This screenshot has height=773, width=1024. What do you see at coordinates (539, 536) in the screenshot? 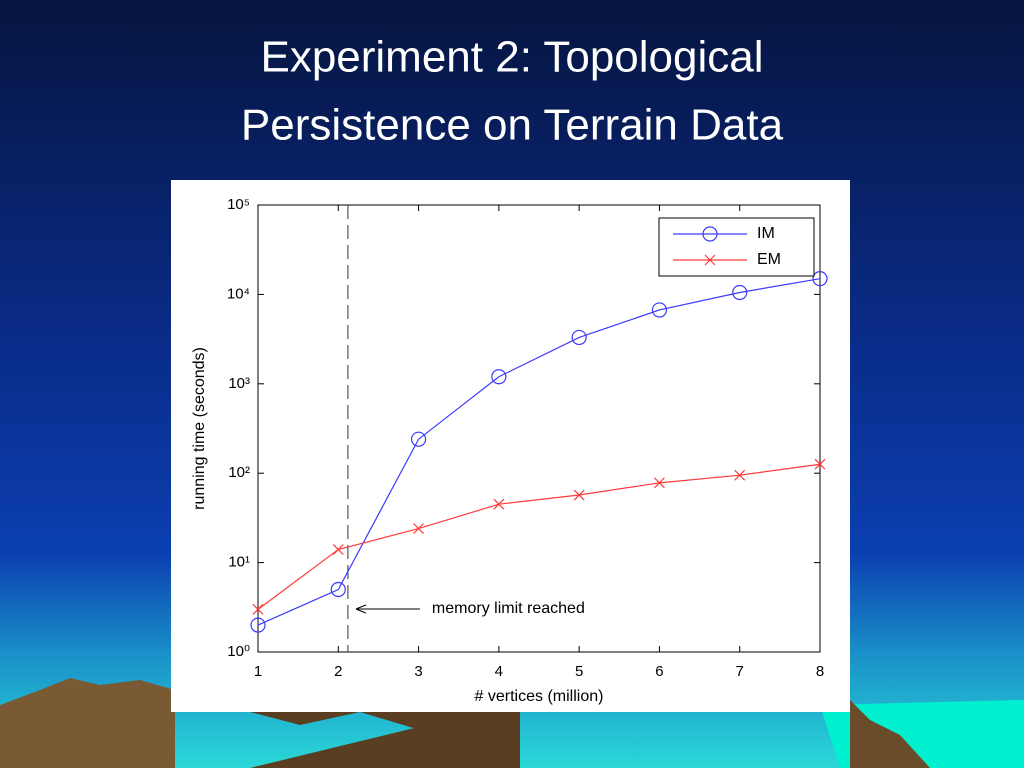
I see `series-line` at bounding box center [539, 536].